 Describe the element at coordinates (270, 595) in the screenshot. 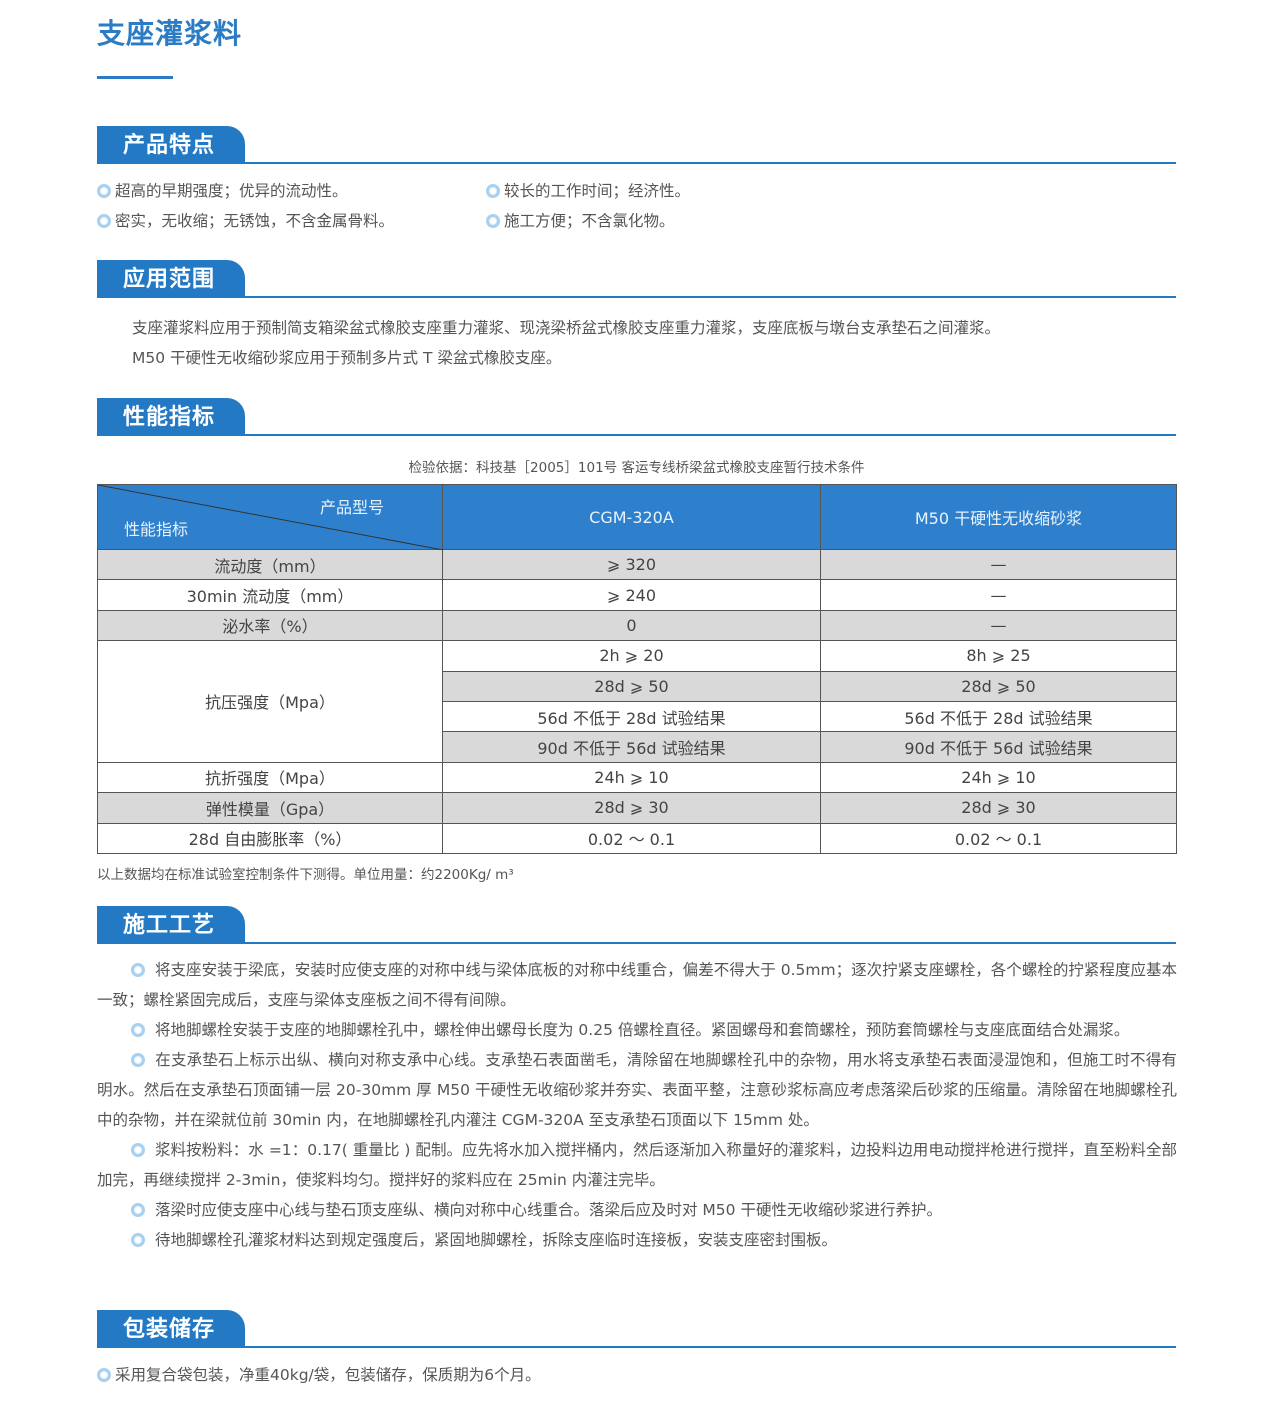

I see `row-label: 30min 流动度（mm）` at that location.